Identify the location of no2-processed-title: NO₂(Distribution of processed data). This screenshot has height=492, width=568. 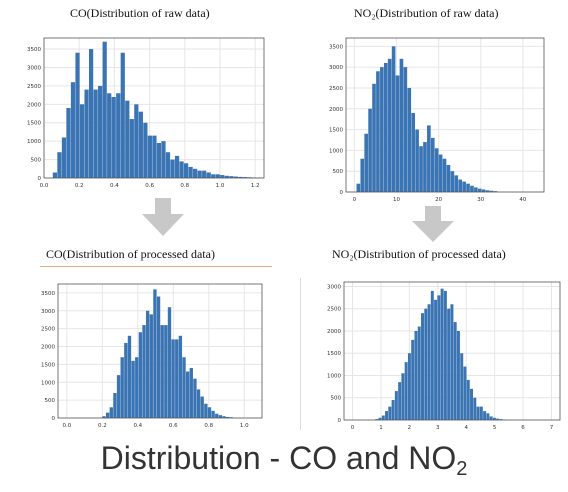
(419, 254).